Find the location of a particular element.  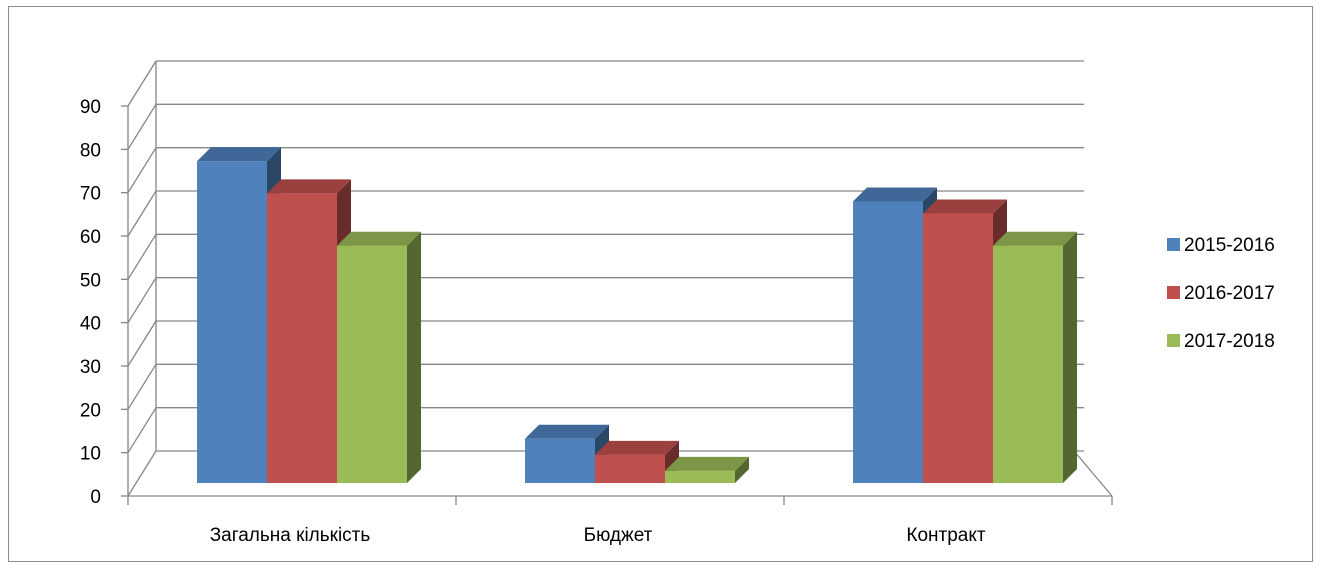

bar-2017-2018-Загальна кількість is located at coordinates (379, 357).